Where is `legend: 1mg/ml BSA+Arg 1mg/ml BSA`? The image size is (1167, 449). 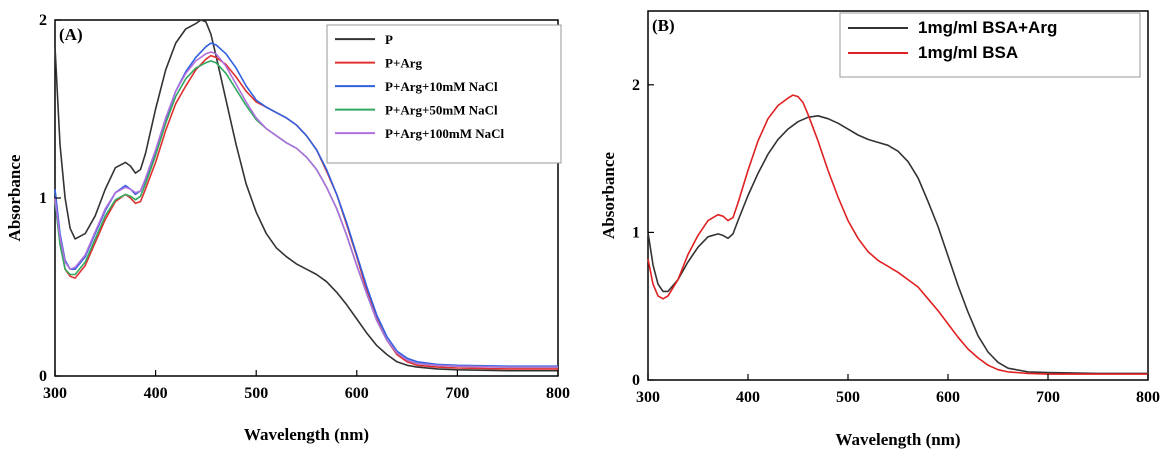 legend: 1mg/ml BSA+Arg 1mg/ml BSA is located at coordinates (990, 45).